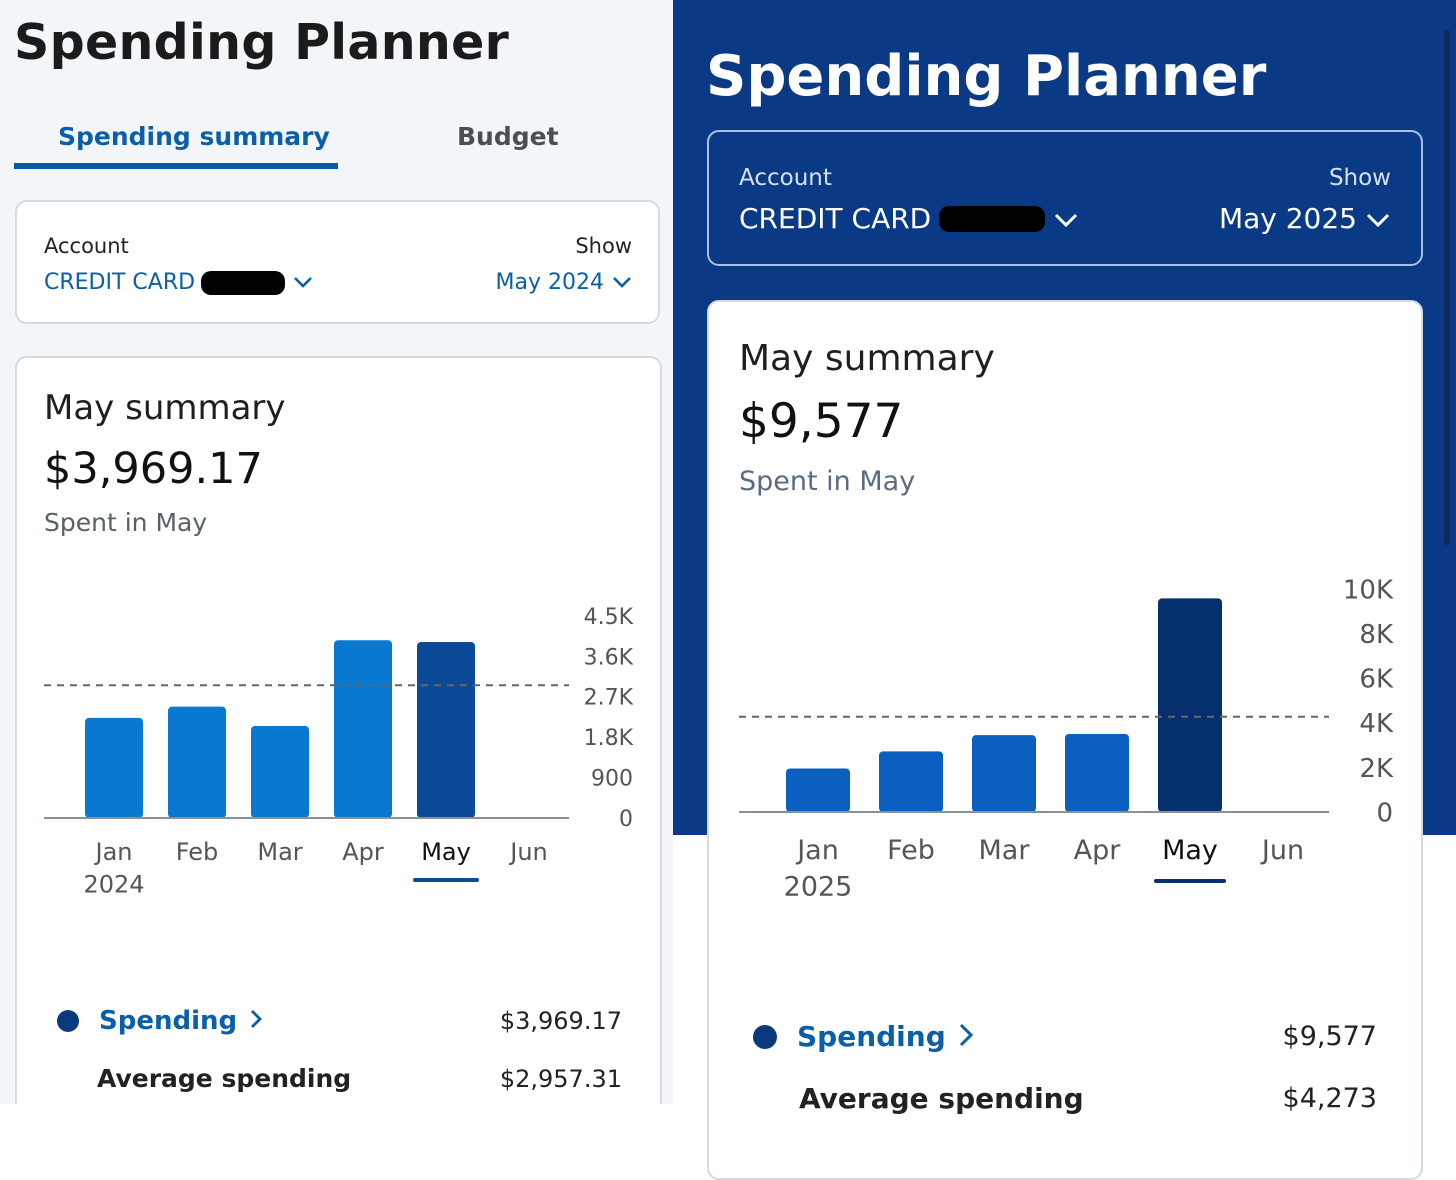 The height and width of the screenshot is (1180, 1456). Describe the element at coordinates (609, 617) in the screenshot. I see `y-tick-label: 4.5K` at that location.